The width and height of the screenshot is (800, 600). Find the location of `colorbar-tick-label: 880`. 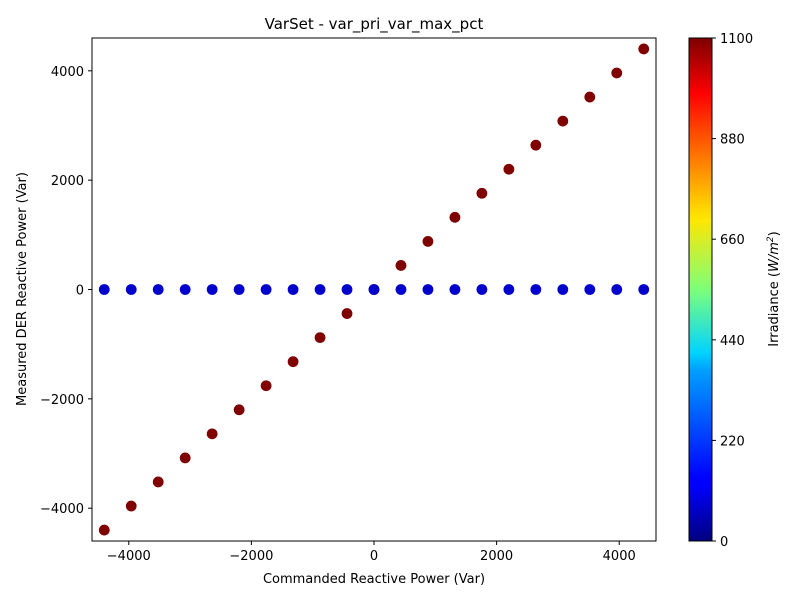

colorbar-tick-label: 880 is located at coordinates (732, 140).